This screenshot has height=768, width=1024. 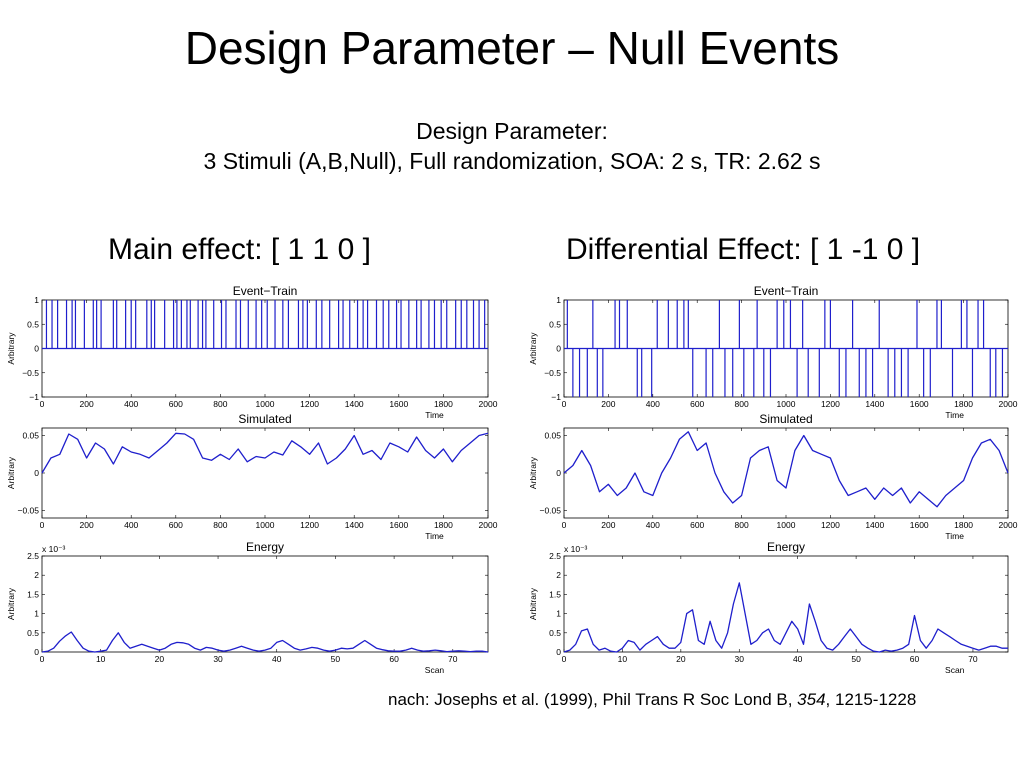 What do you see at coordinates (265, 291) in the screenshot?
I see `panel-title: Event−Train` at bounding box center [265, 291].